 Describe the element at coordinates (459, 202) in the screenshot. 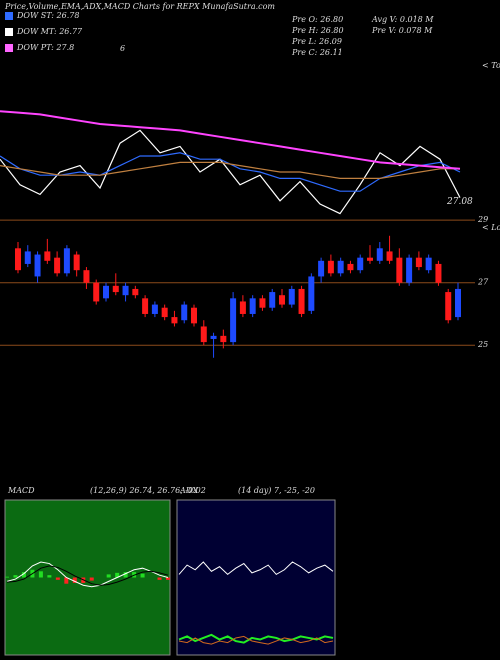

I see `last-value-label: 27.08` at that location.